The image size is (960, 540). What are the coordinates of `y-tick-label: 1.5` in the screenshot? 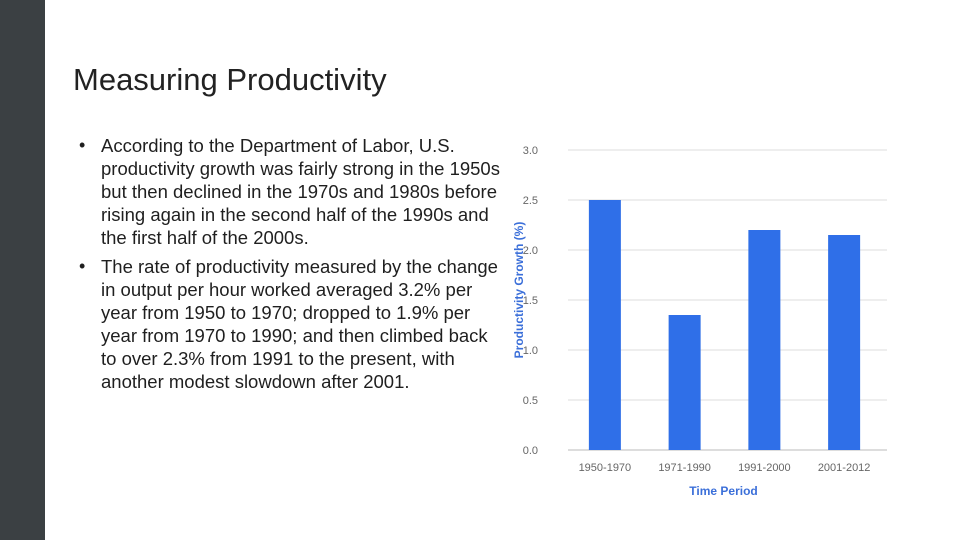 It's located at (530, 301).